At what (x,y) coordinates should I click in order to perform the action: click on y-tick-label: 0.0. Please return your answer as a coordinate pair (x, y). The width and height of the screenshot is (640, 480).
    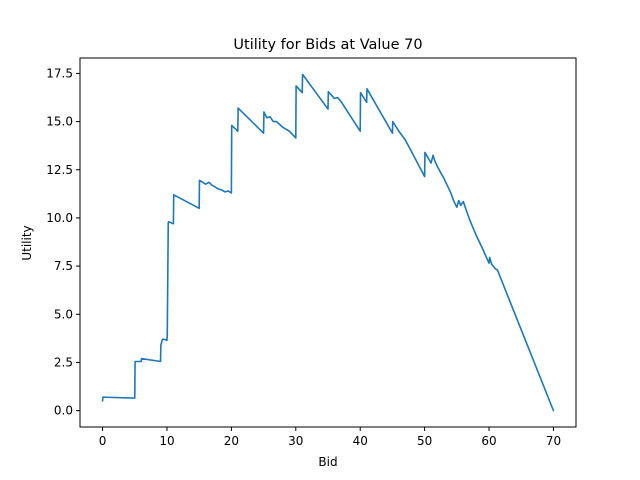
    Looking at the image, I should click on (63, 411).